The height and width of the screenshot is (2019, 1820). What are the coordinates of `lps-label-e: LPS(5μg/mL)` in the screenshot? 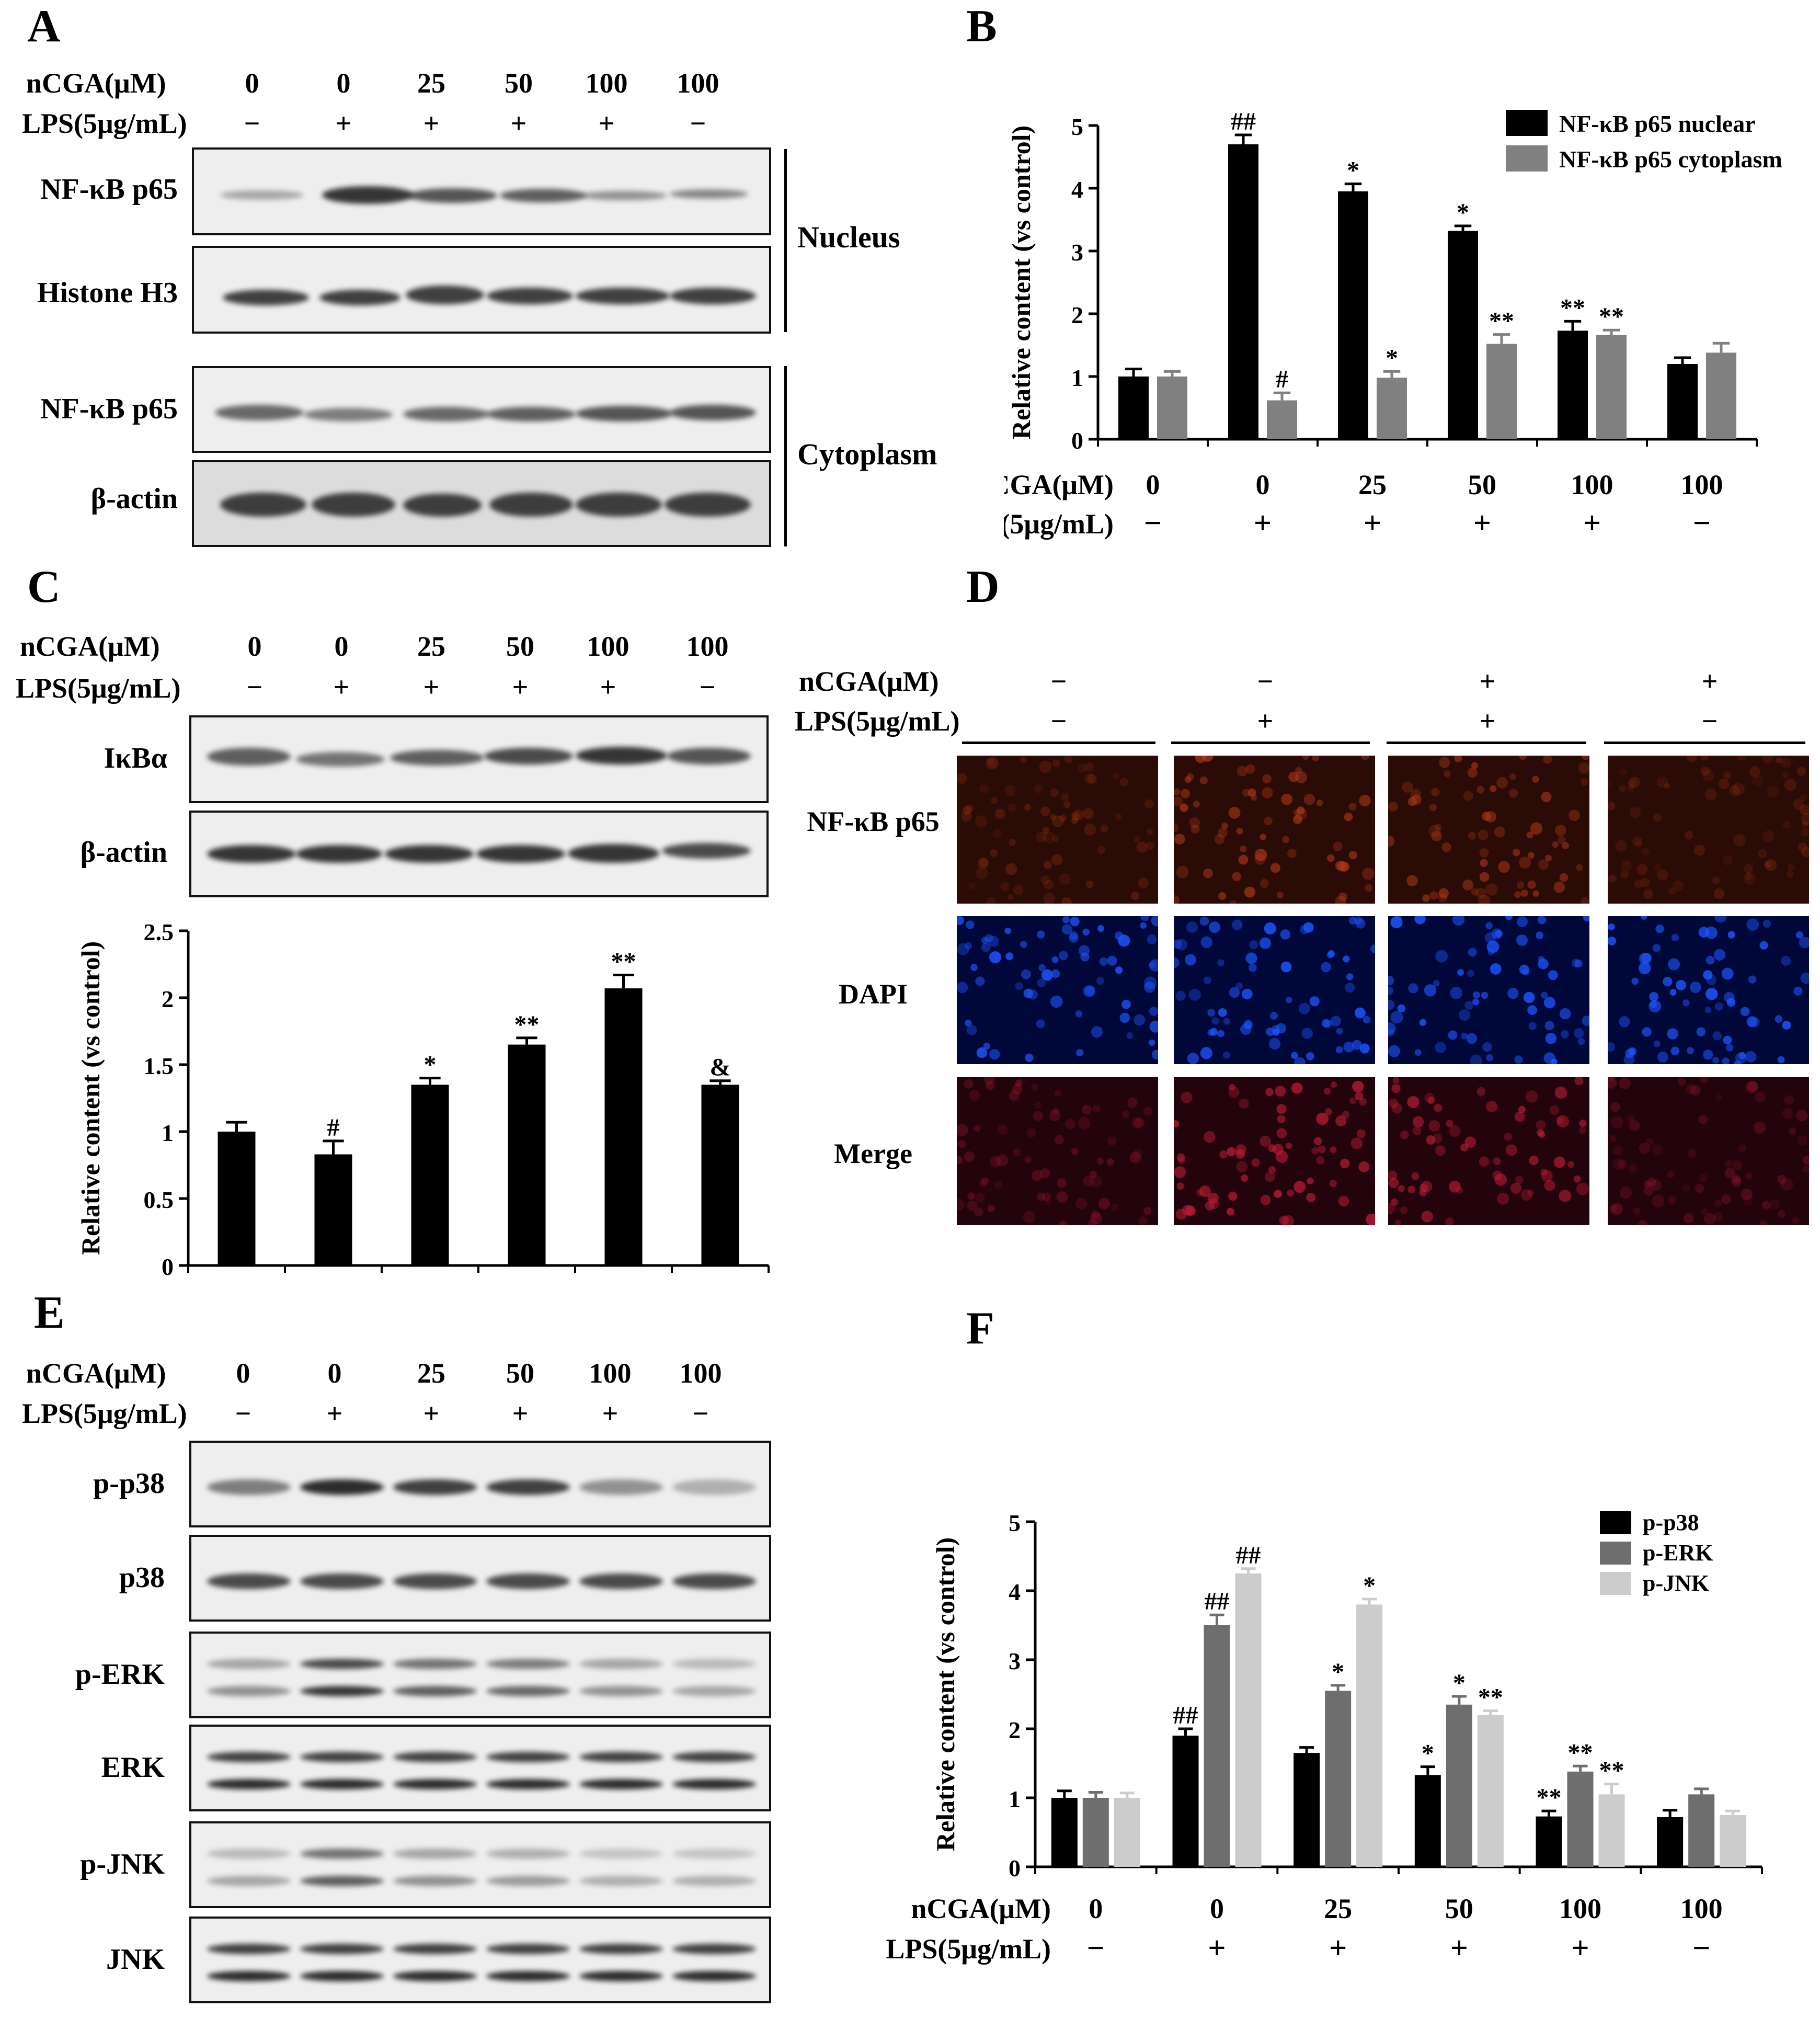 It's located at (104, 1413).